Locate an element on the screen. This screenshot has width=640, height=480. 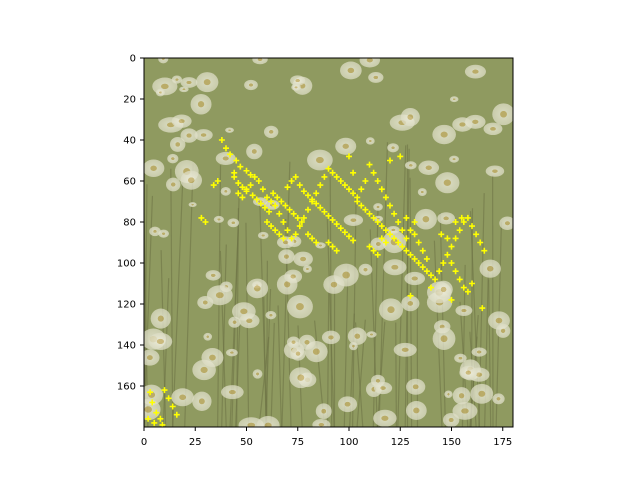
x-tick-label: 75 is located at coordinates (297, 442).